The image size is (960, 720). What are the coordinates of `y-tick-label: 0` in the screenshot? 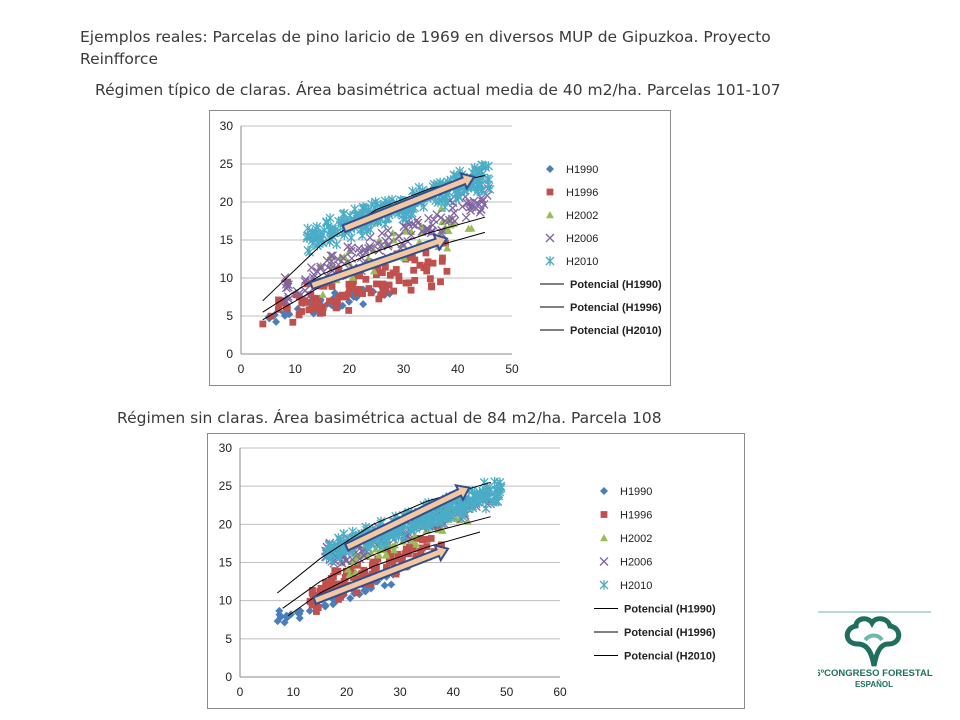 It's located at (228, 677).